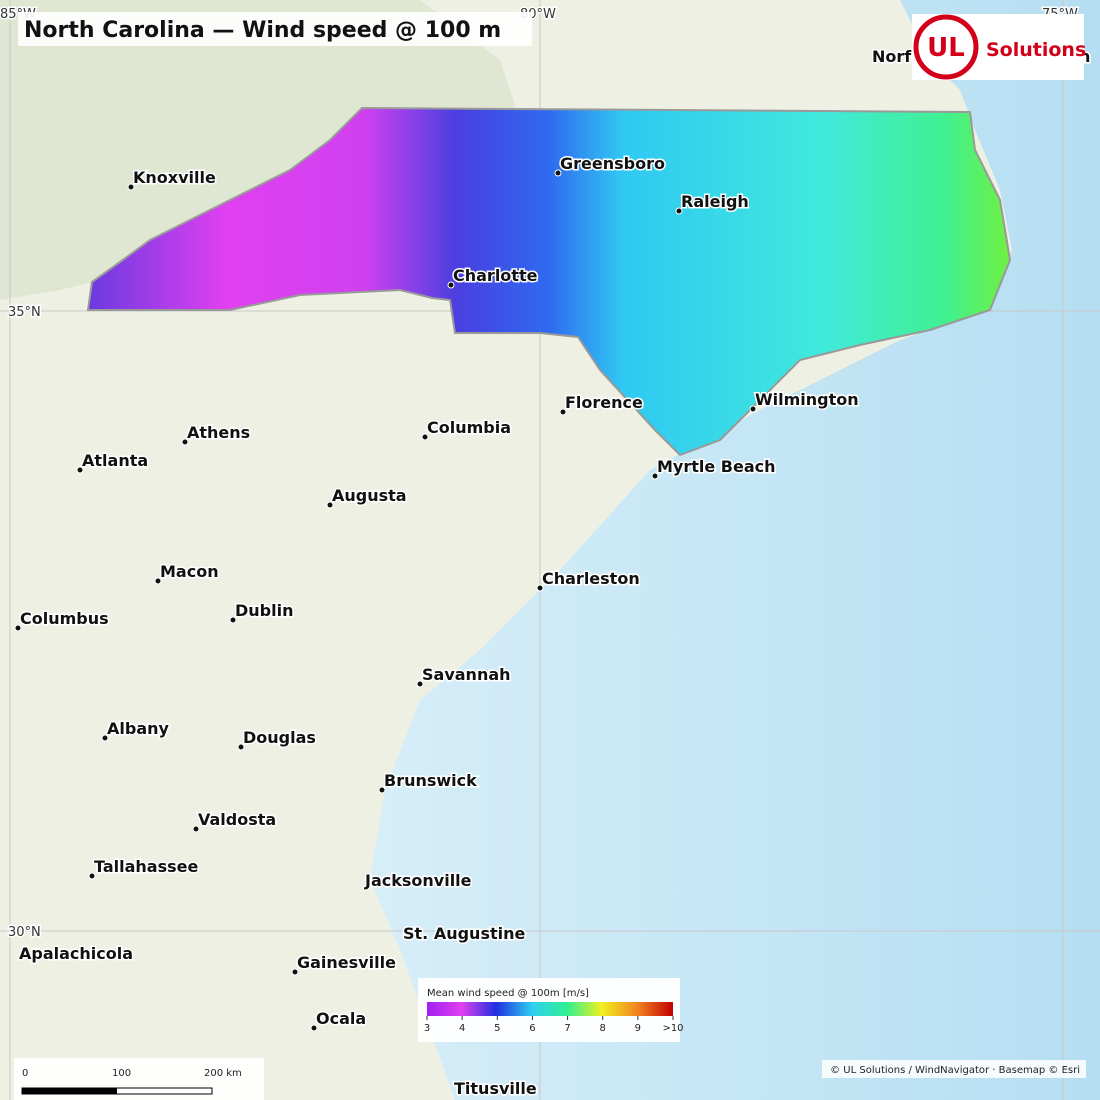 Image resolution: width=1100 pixels, height=1100 pixels. Describe the element at coordinates (466, 674) in the screenshot. I see `city-label: Savannah` at that location.